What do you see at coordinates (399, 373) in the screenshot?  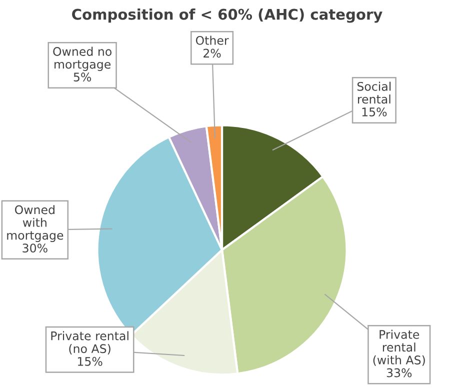 I see `data-label: 33%` at bounding box center [399, 373].